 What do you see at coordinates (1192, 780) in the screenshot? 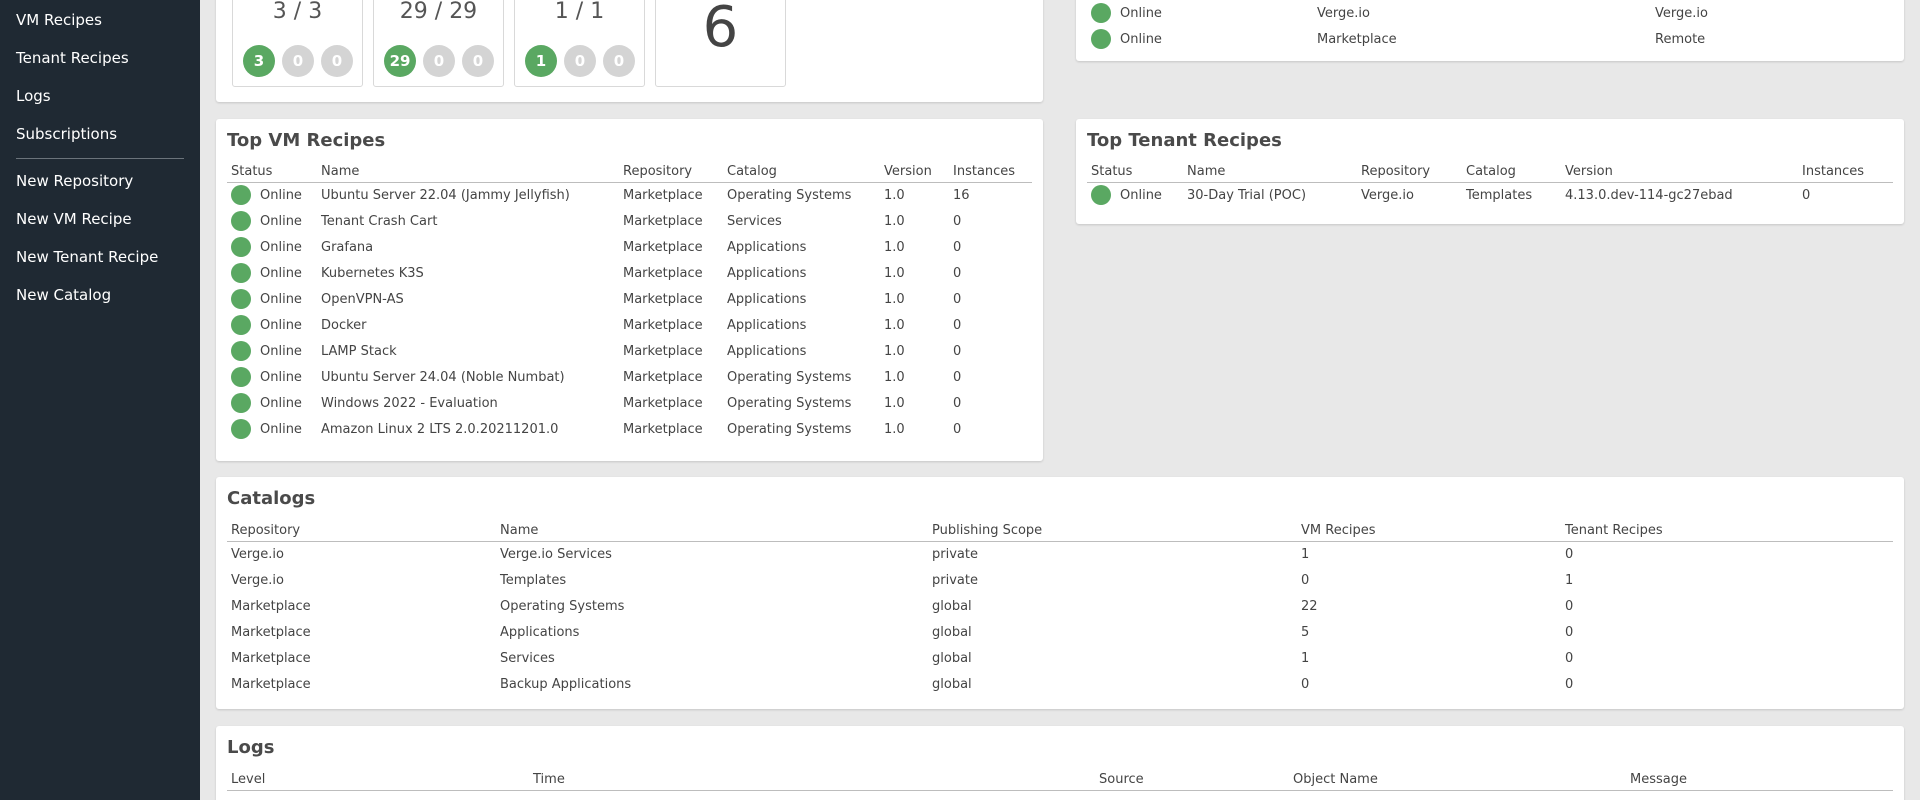
I see `column-header: Source` at bounding box center [1192, 780].